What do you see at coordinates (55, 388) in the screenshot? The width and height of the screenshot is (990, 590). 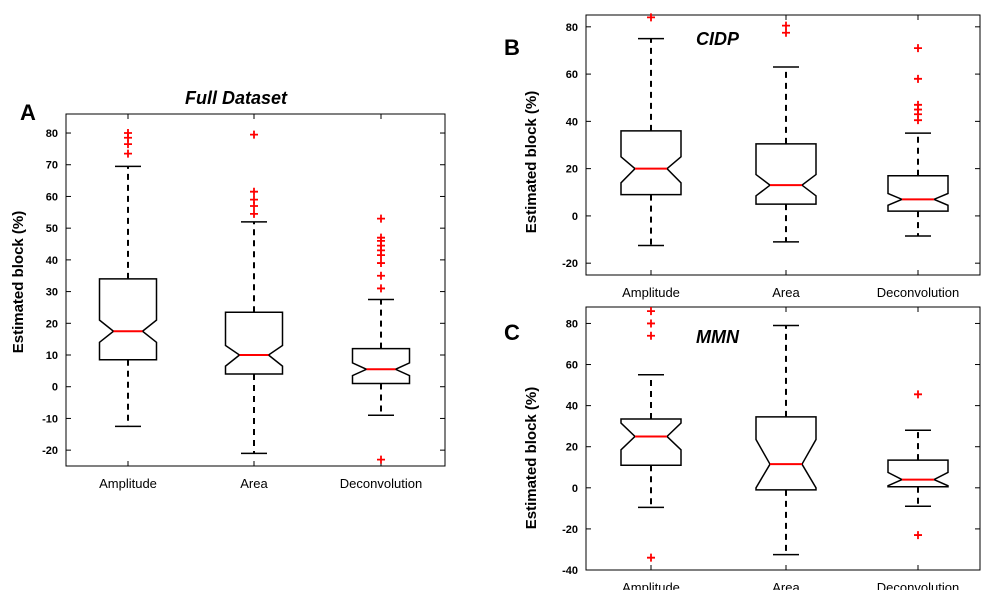 I see `panel-a-y-tick-label: 0` at bounding box center [55, 388].